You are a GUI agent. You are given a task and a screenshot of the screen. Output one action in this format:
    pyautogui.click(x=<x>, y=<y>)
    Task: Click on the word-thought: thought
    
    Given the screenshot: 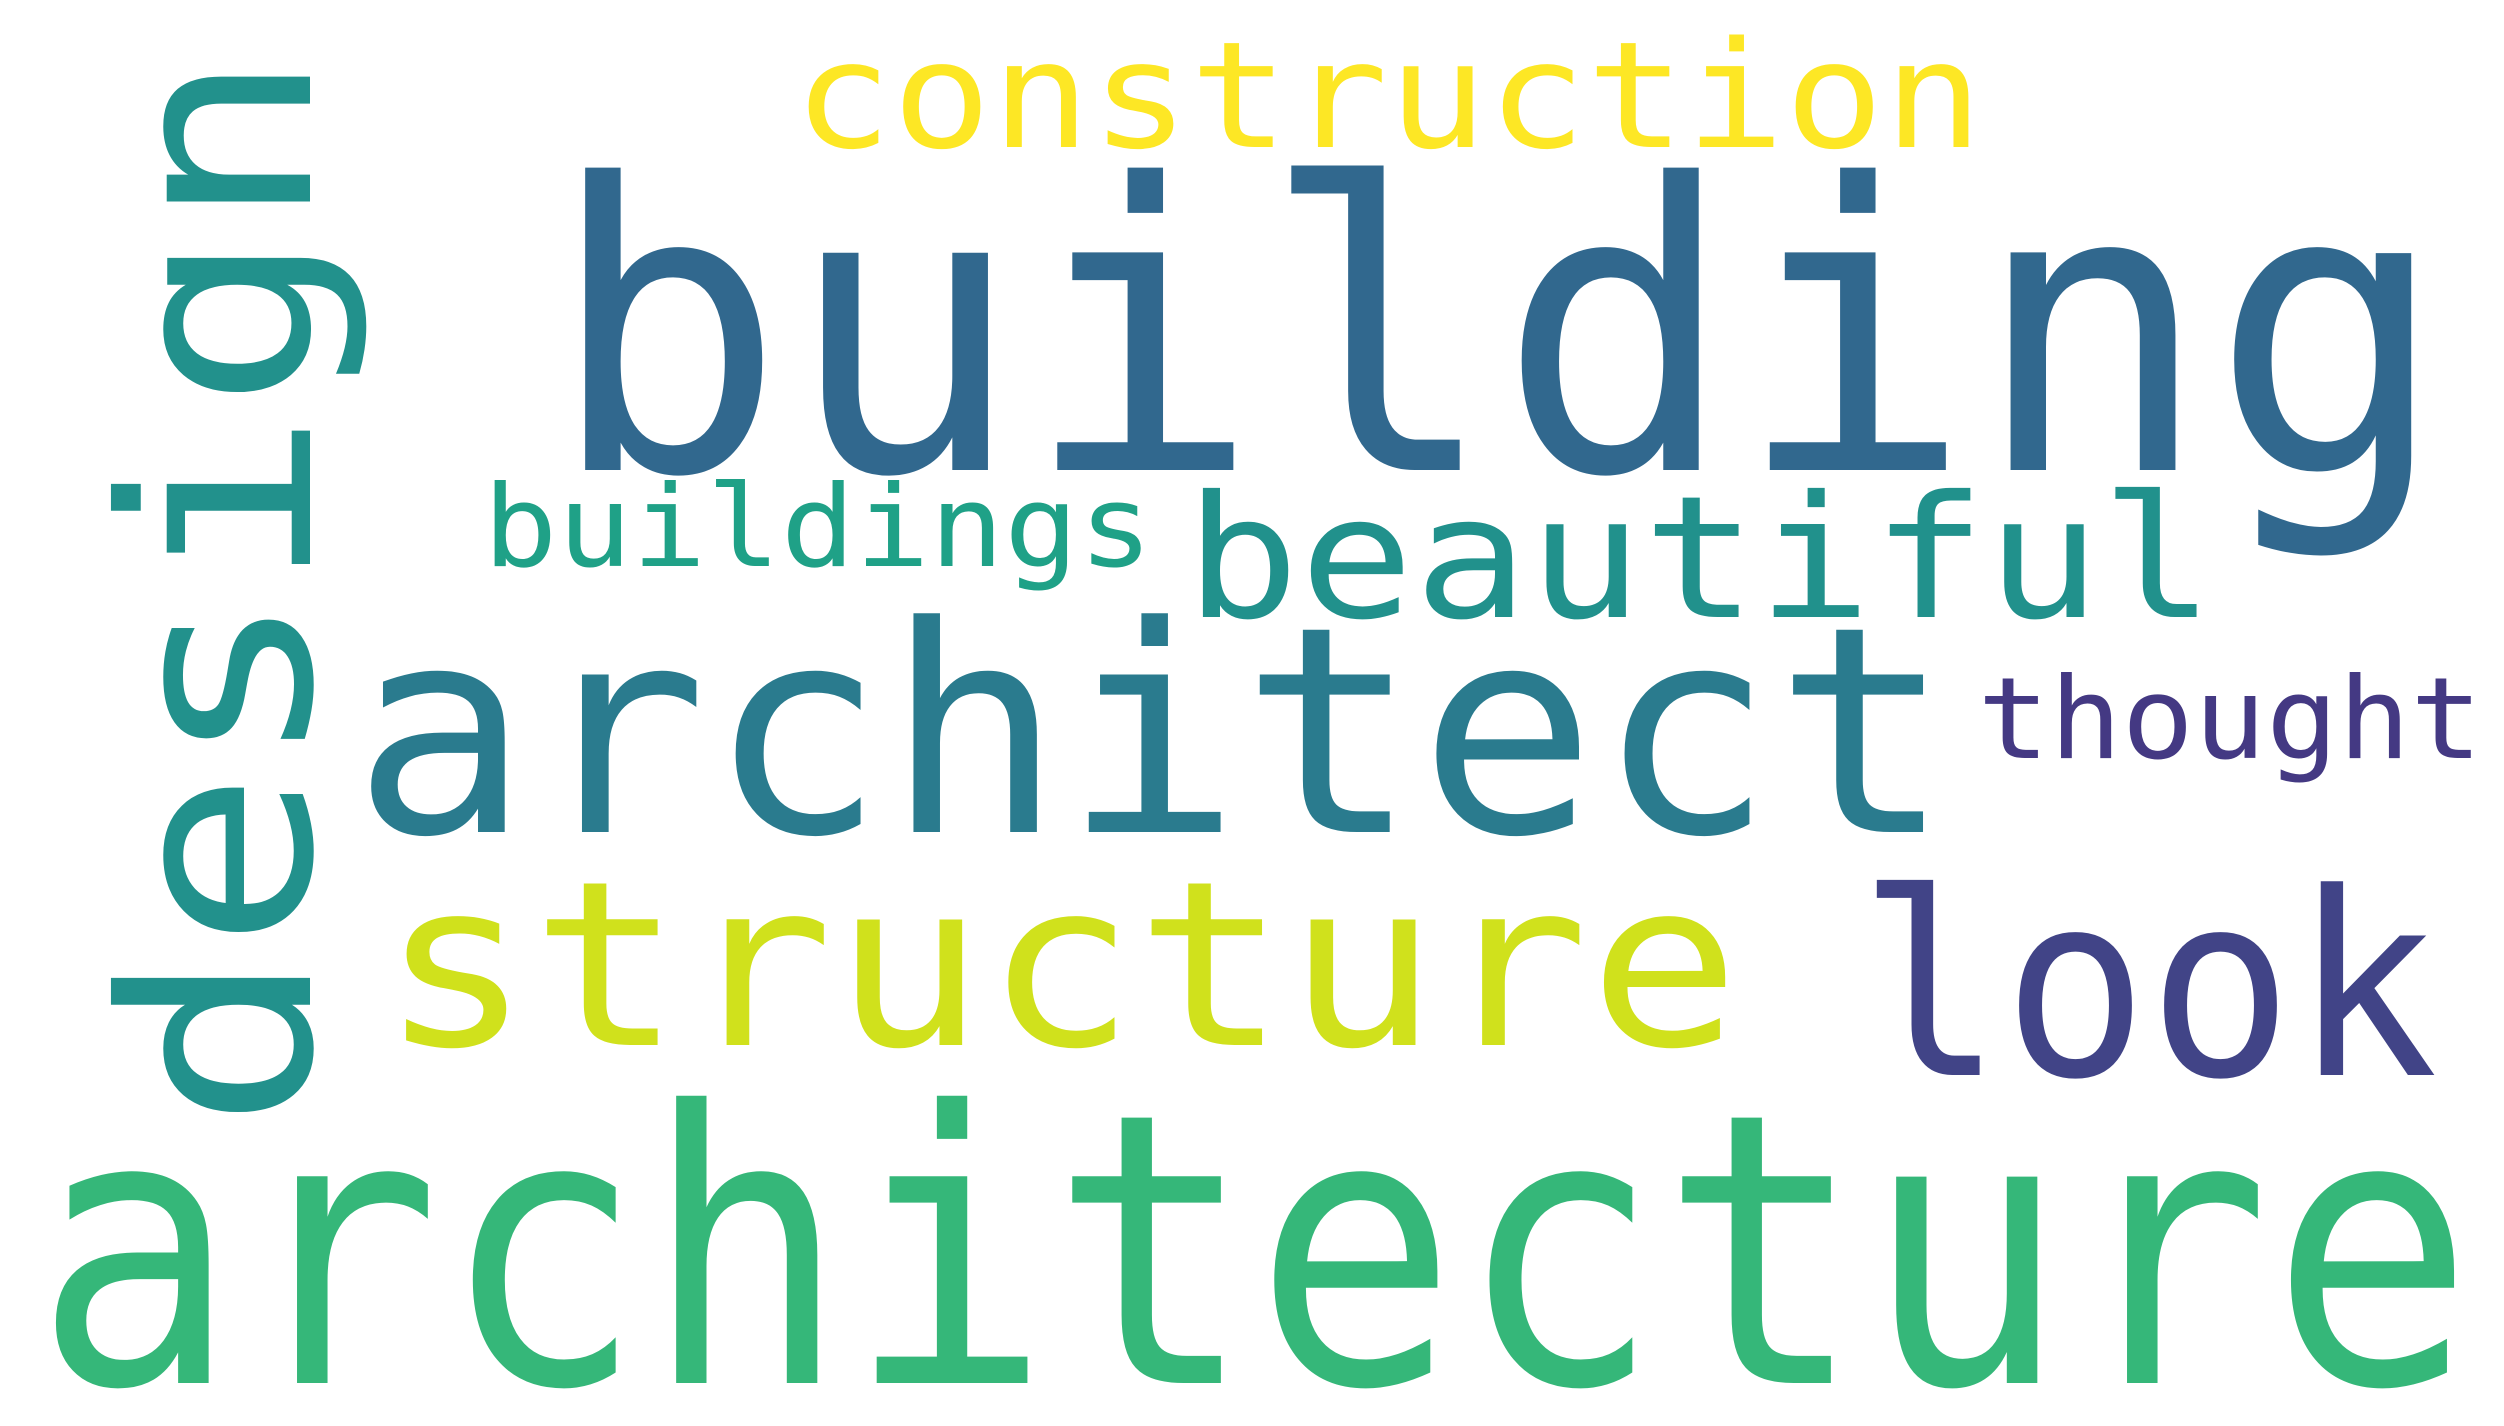 What is the action you would take?
    pyautogui.click(x=2230, y=719)
    